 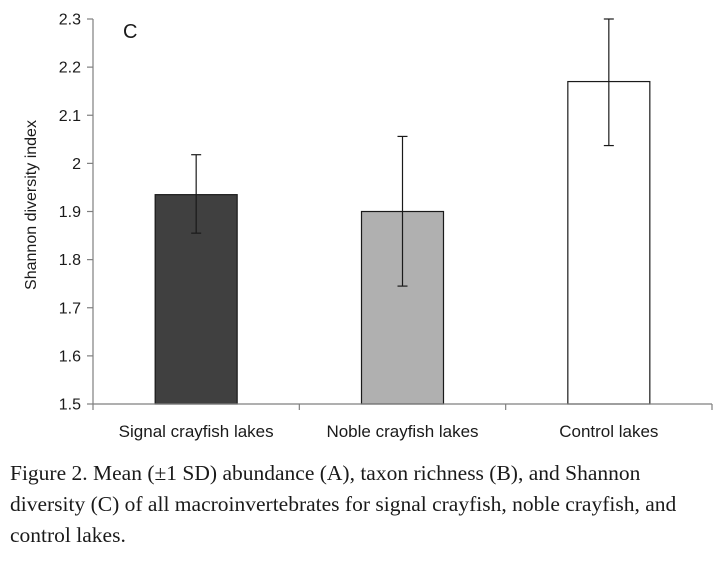 I want to click on y-tick-label: 1.5, so click(x=70, y=405).